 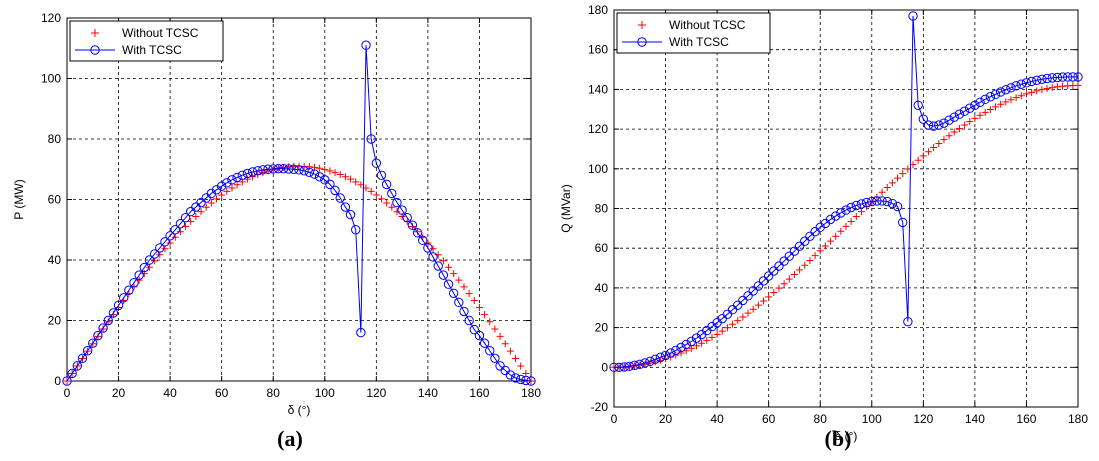 I want to click on x-tick-label: 180, so click(x=531, y=393).